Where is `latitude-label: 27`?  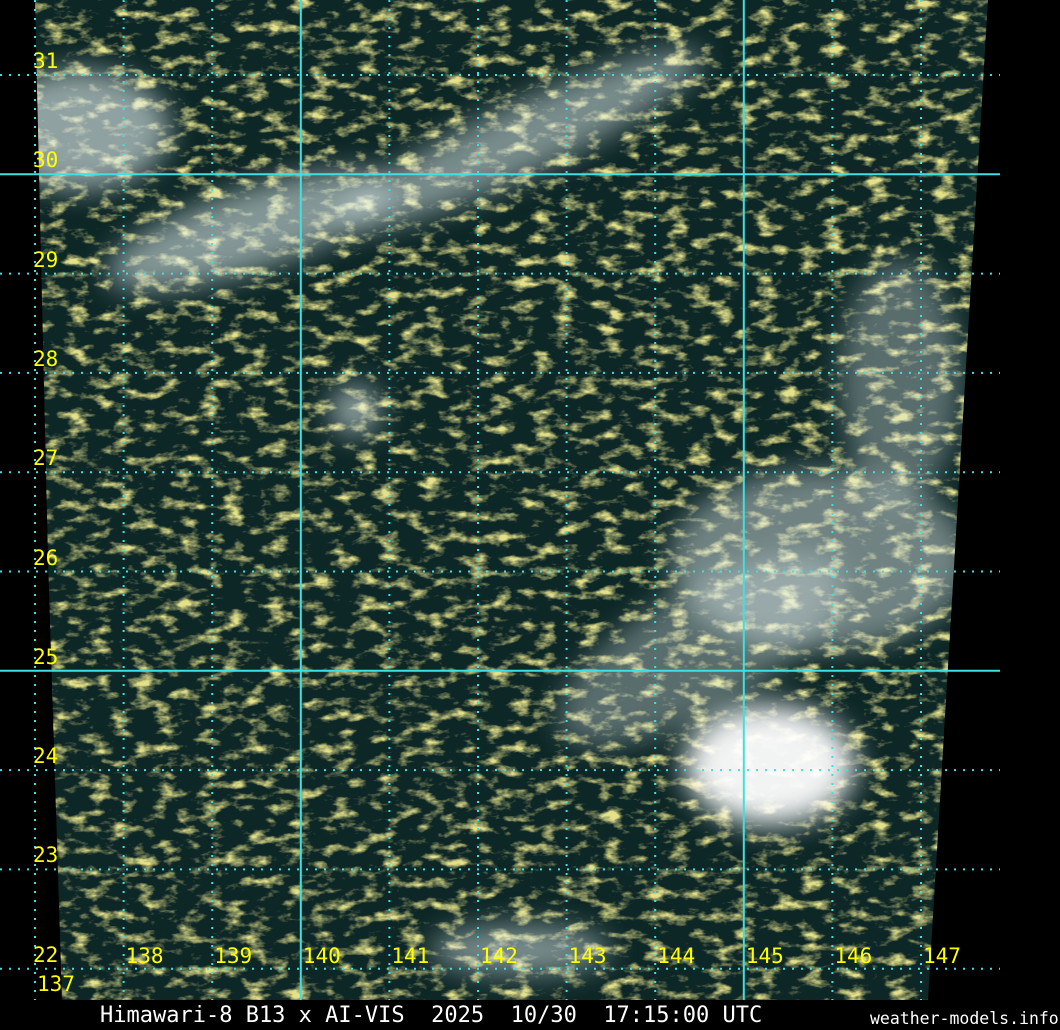 latitude-label: 27 is located at coordinates (46, 458).